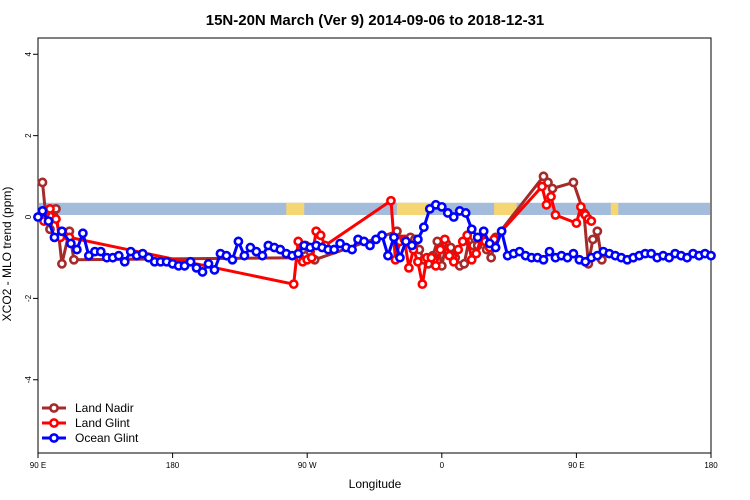 This screenshot has width=750, height=500. I want to click on y-tick-label-1: -2, so click(28, 298).